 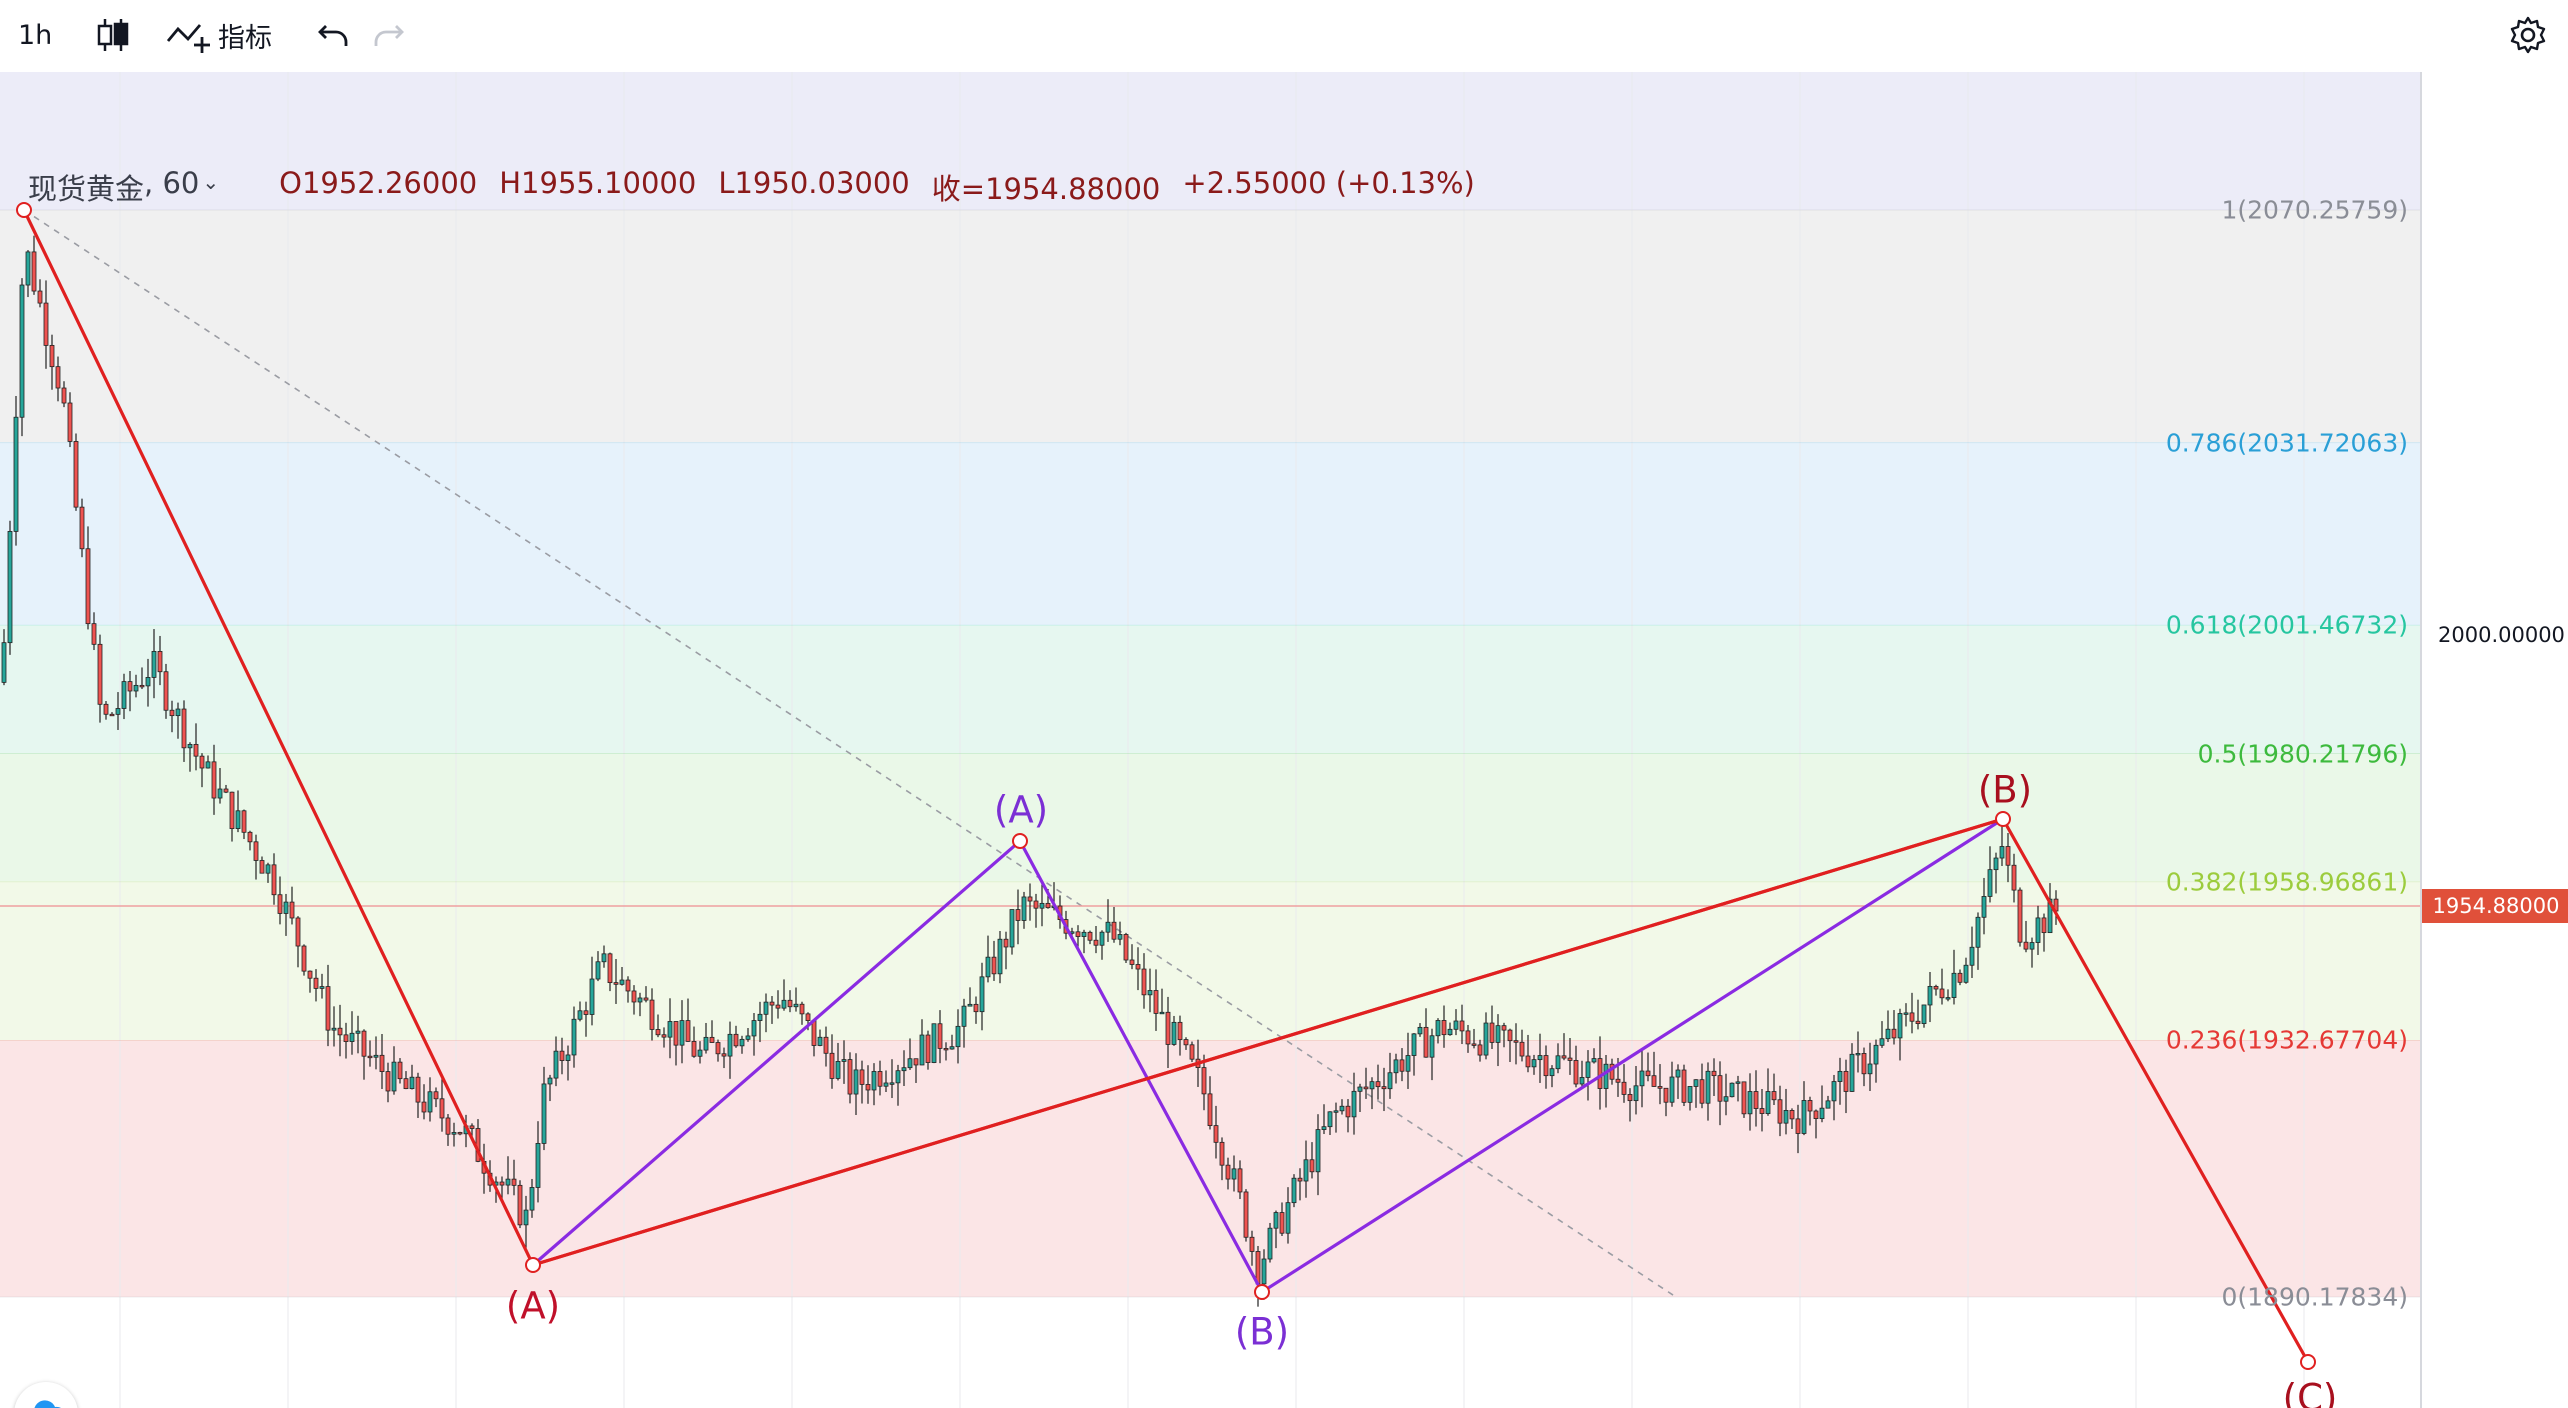 What do you see at coordinates (35, 35) in the screenshot?
I see `interval-button: 1h` at bounding box center [35, 35].